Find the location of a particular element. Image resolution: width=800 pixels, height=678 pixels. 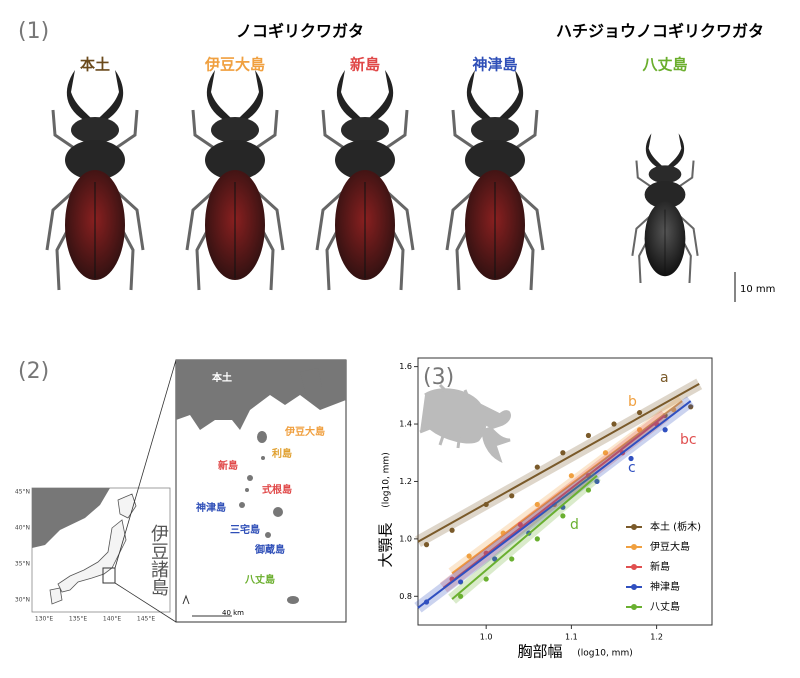

y-tick-label: 1.2 is located at coordinates (405, 481).